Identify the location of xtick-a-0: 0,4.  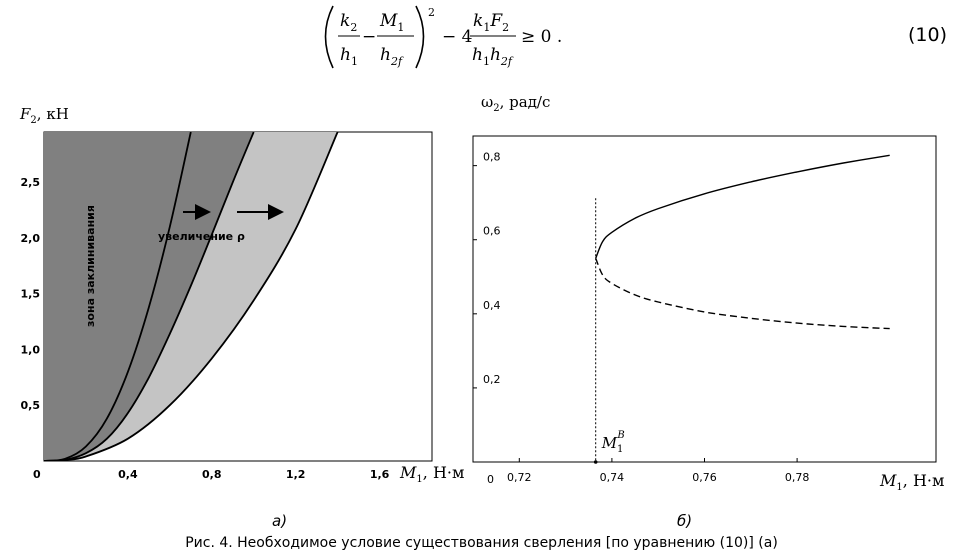
(128, 474).